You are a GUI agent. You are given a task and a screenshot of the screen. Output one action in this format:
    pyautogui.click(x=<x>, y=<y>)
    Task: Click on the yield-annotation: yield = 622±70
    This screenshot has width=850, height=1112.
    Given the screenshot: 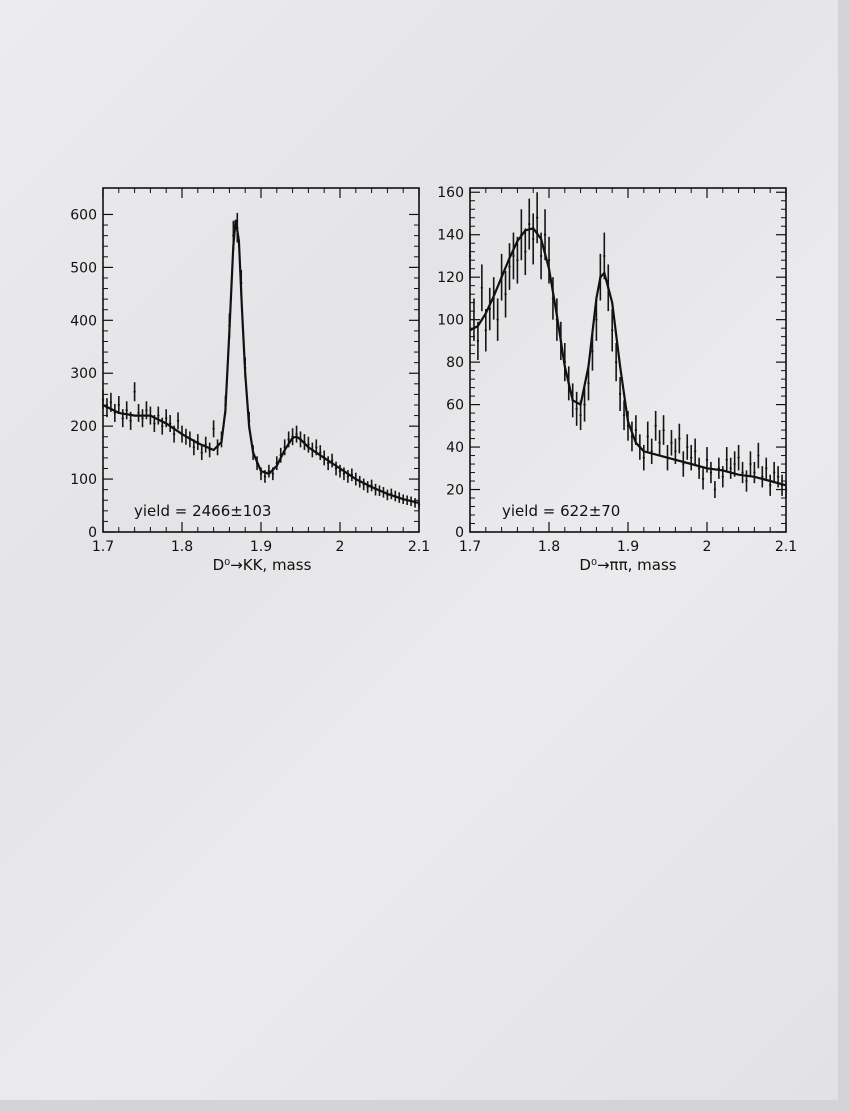 What is the action you would take?
    pyautogui.click(x=561, y=511)
    